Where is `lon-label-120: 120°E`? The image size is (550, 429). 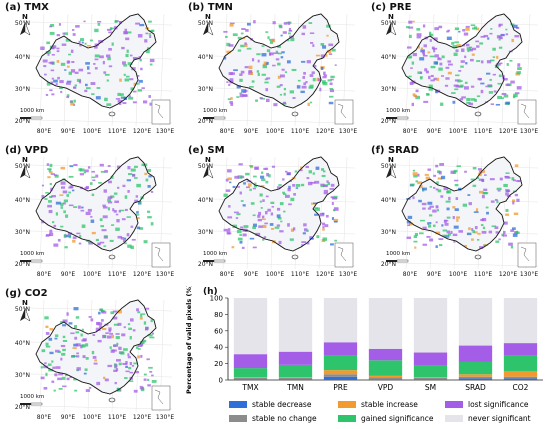 lon-label-120: 120°E is located at coordinates (325, 274).